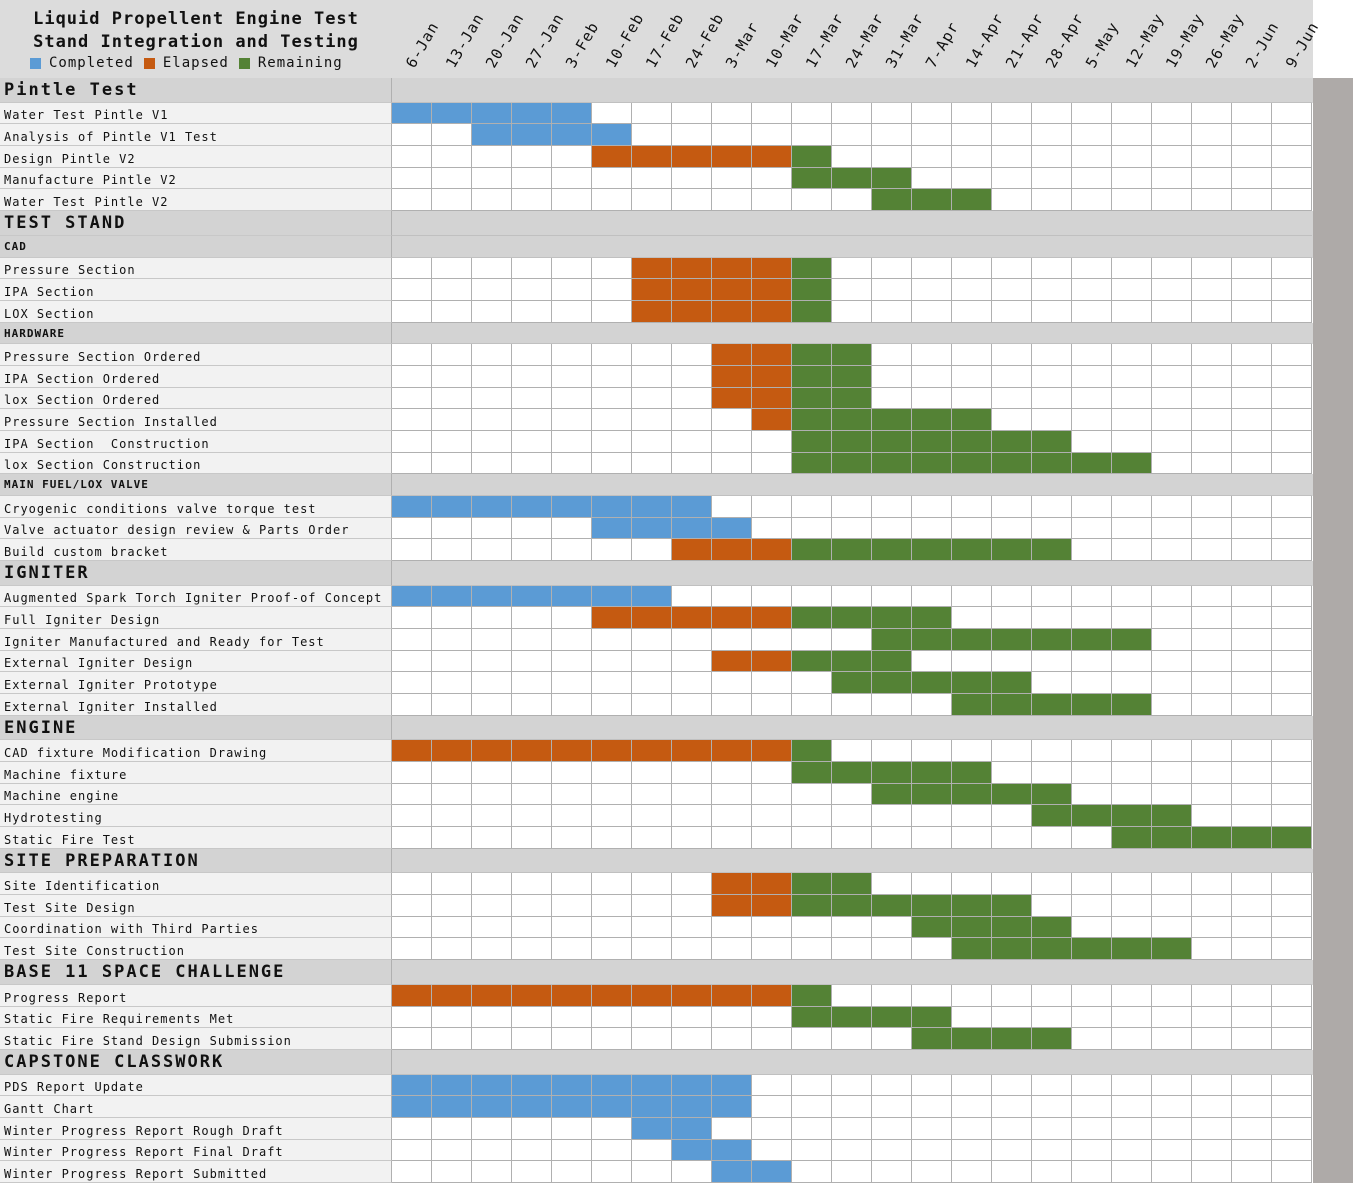  What do you see at coordinates (656, 90) in the screenshot?
I see `section-header-row: Pintle Test` at bounding box center [656, 90].